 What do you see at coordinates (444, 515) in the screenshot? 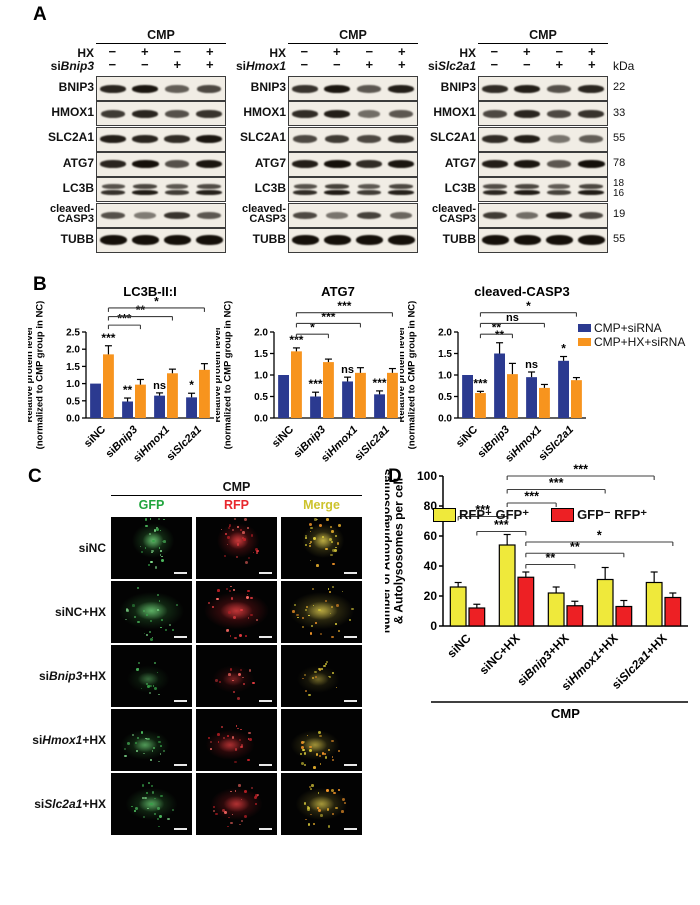
I see `yellow-swatch-icon` at bounding box center [444, 515].